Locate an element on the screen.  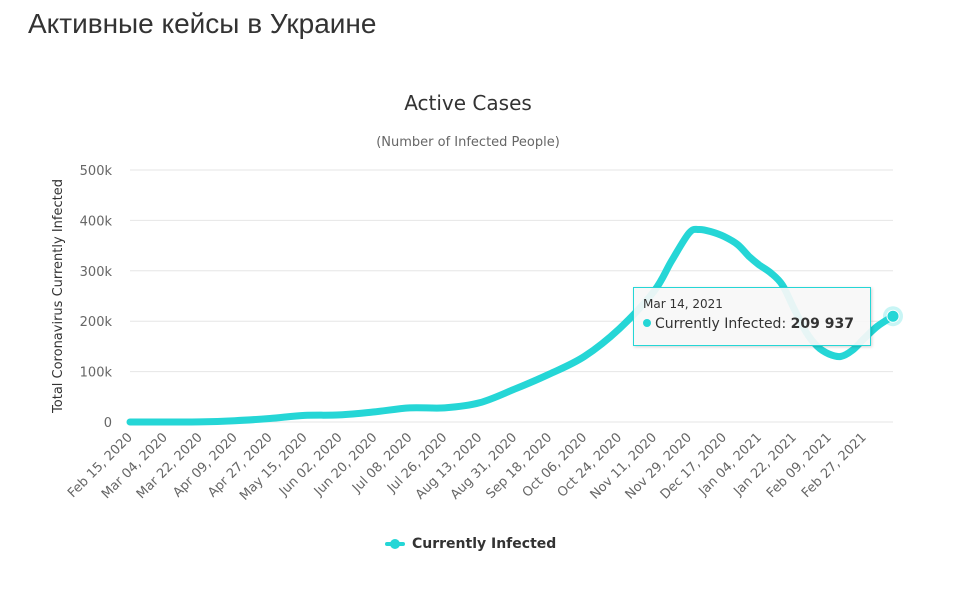
chart-subtitle: (Number of Infected People) is located at coordinates (468, 142).